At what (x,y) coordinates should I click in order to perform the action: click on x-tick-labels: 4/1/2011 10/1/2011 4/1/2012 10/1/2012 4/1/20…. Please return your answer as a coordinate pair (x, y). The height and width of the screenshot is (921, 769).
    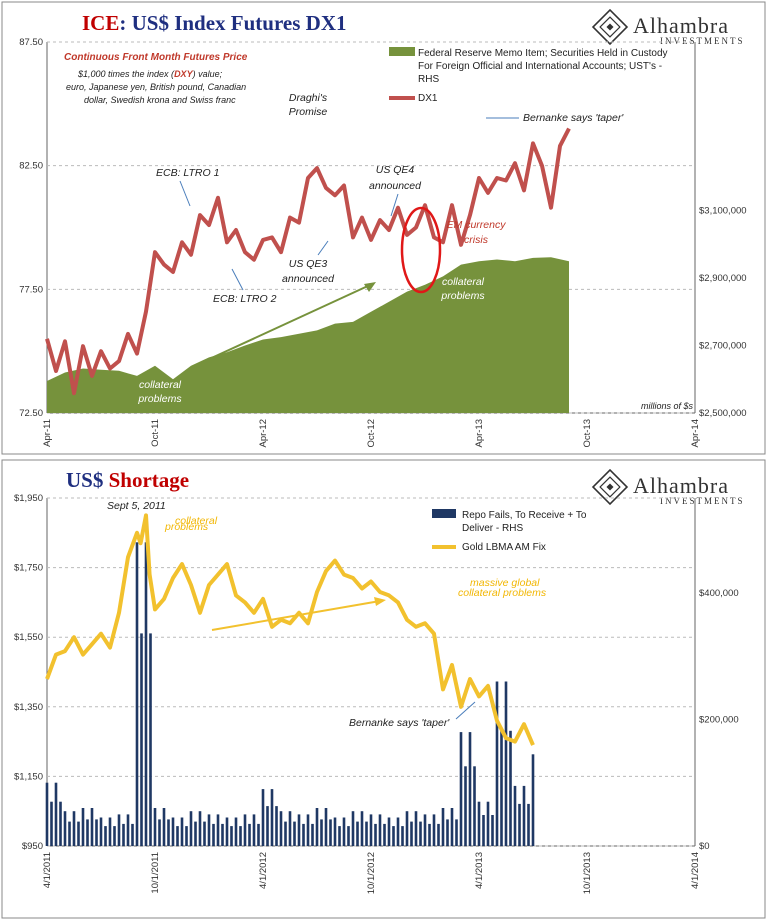
    Looking at the image, I should click on (371, 873).